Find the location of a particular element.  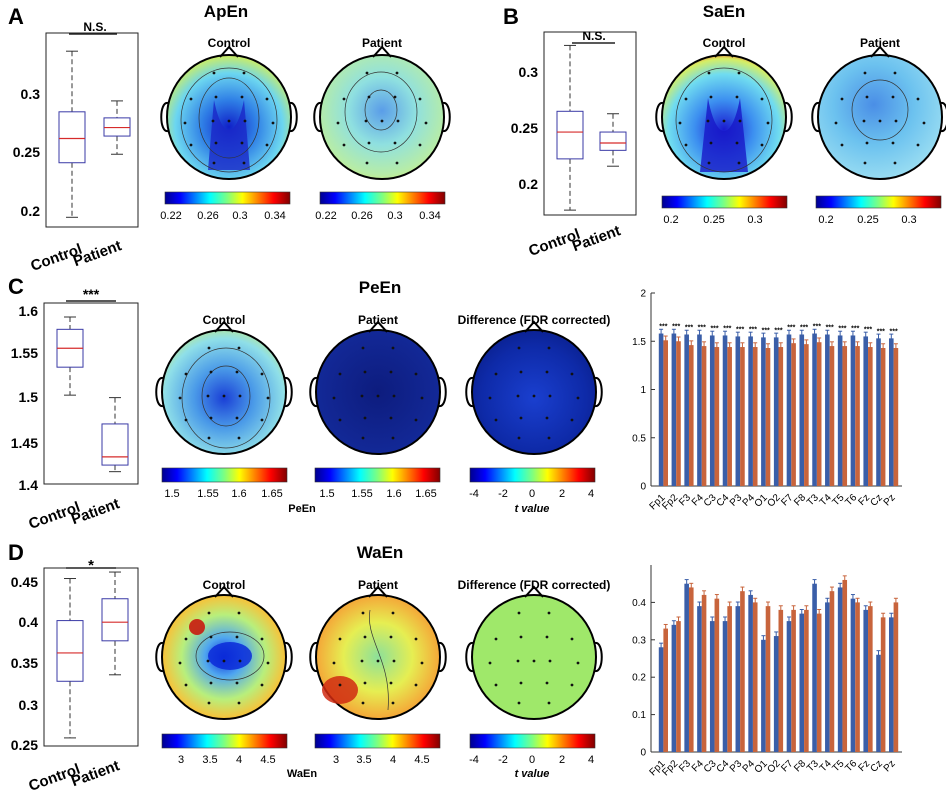

bar-category-label: Pz is located at coordinates (890, 500).